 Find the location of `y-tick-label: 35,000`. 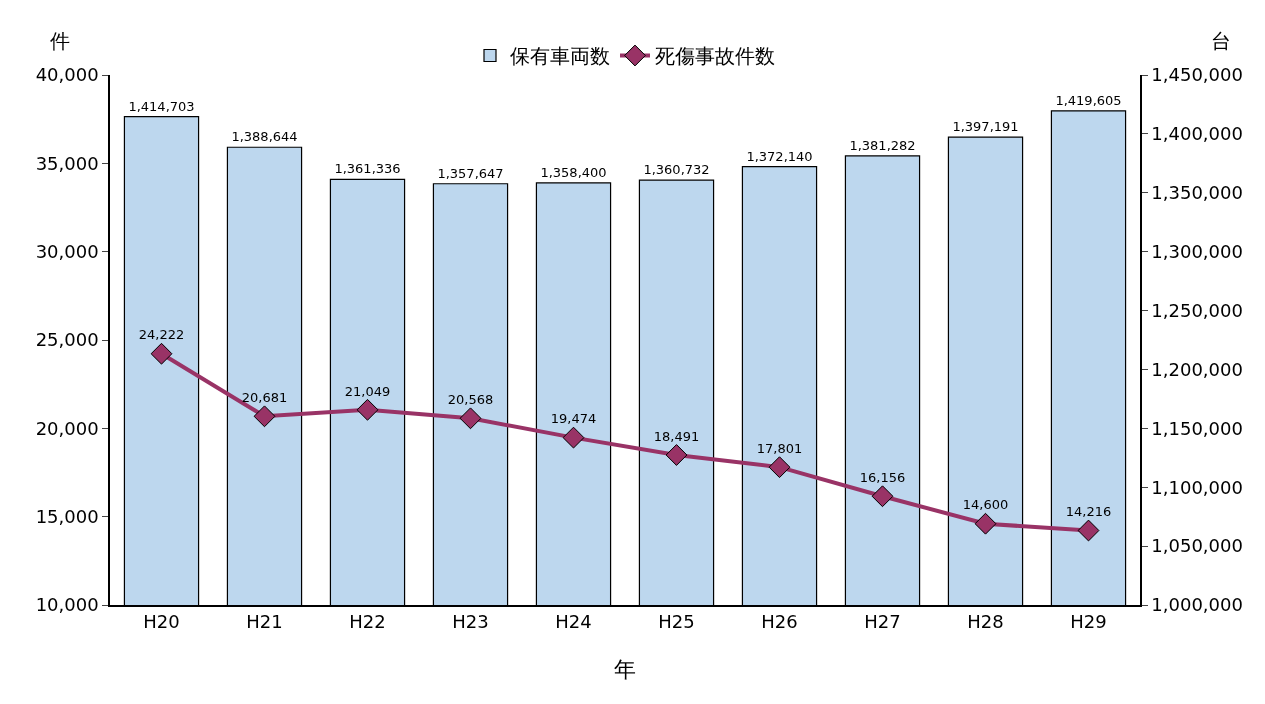

y-tick-label: 35,000 is located at coordinates (67, 163).